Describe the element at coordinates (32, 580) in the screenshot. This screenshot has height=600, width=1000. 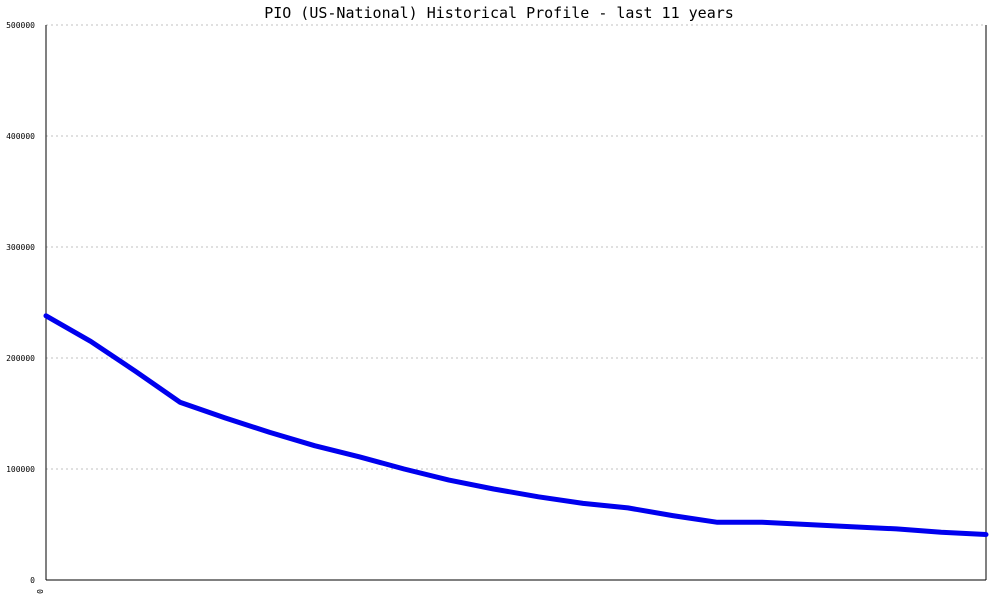
I see `y-tick-label: 0` at that location.